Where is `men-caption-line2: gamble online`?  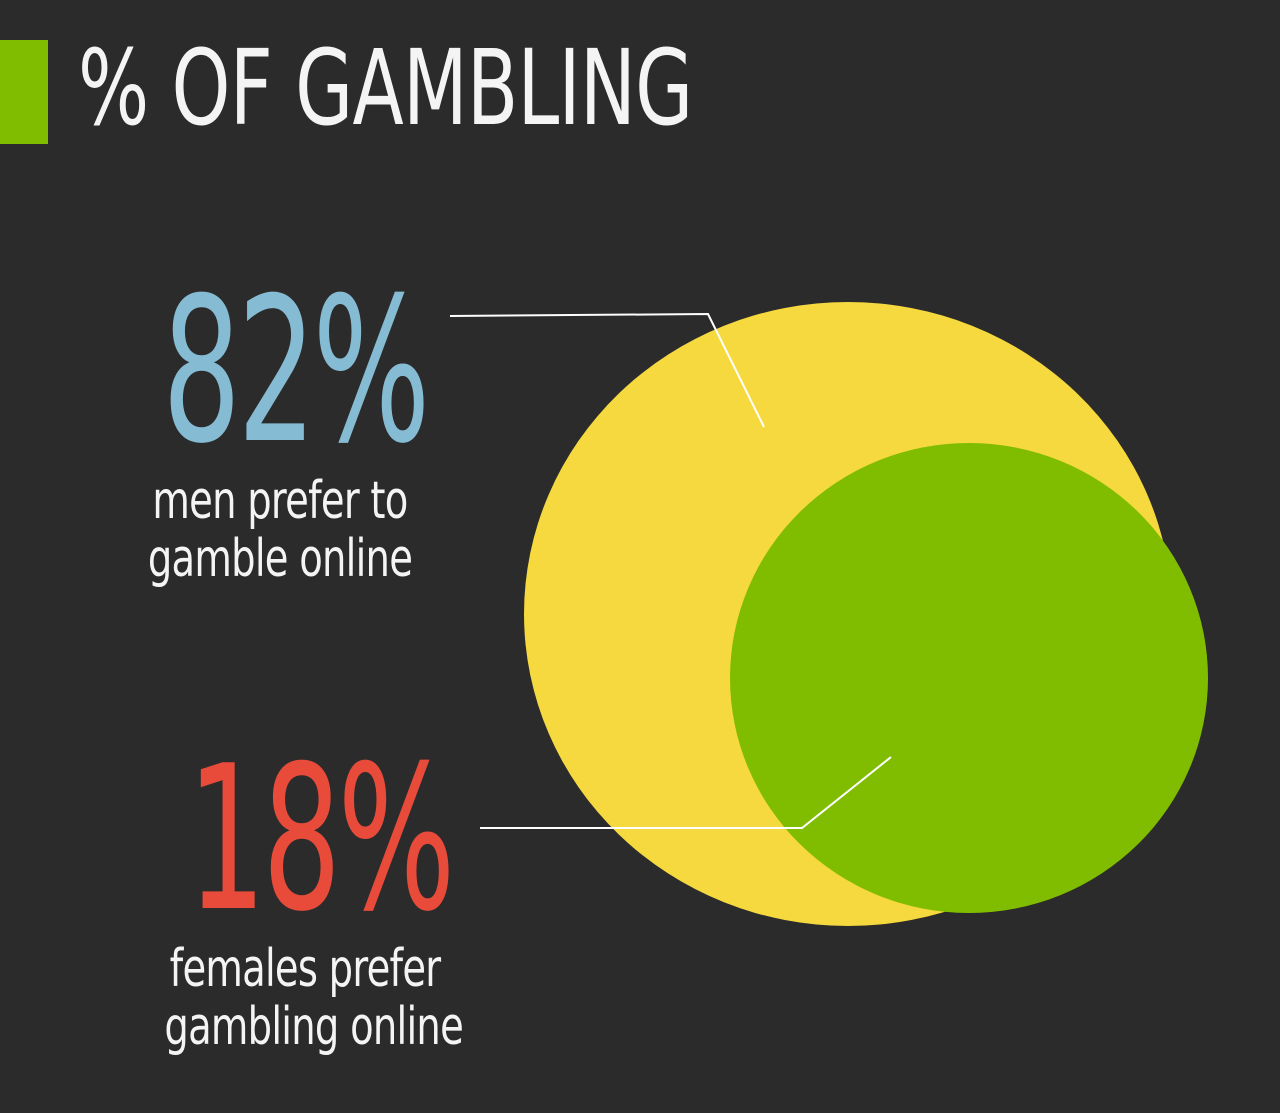 men-caption-line2: gamble online is located at coordinates (280, 559).